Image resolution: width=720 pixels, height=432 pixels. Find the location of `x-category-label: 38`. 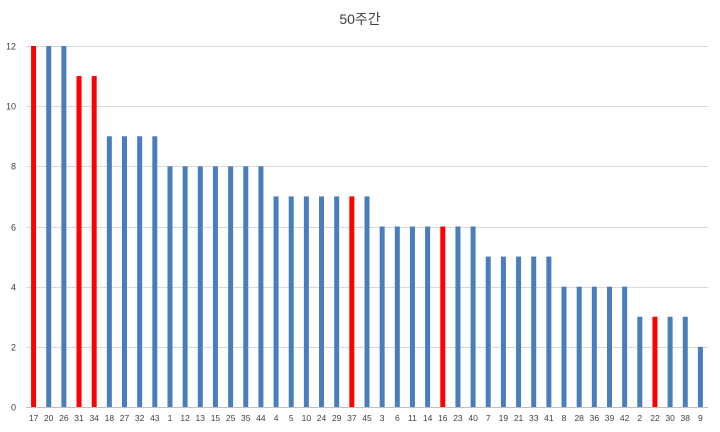

x-category-label: 38 is located at coordinates (686, 418).